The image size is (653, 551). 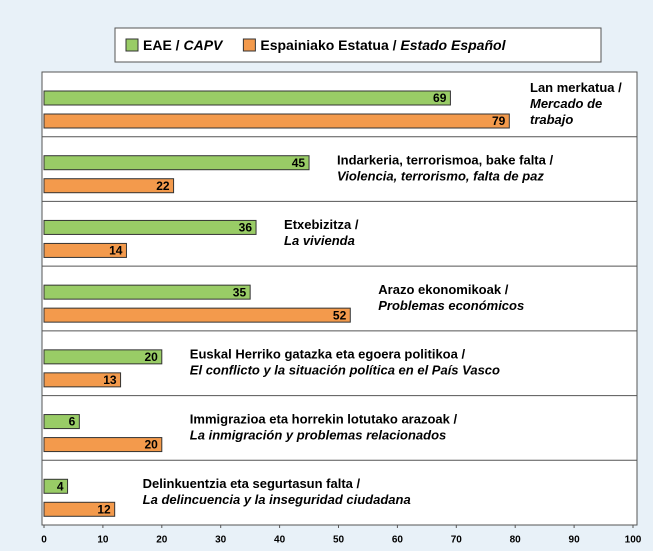 I want to click on value-label: 45, so click(x=299, y=163).